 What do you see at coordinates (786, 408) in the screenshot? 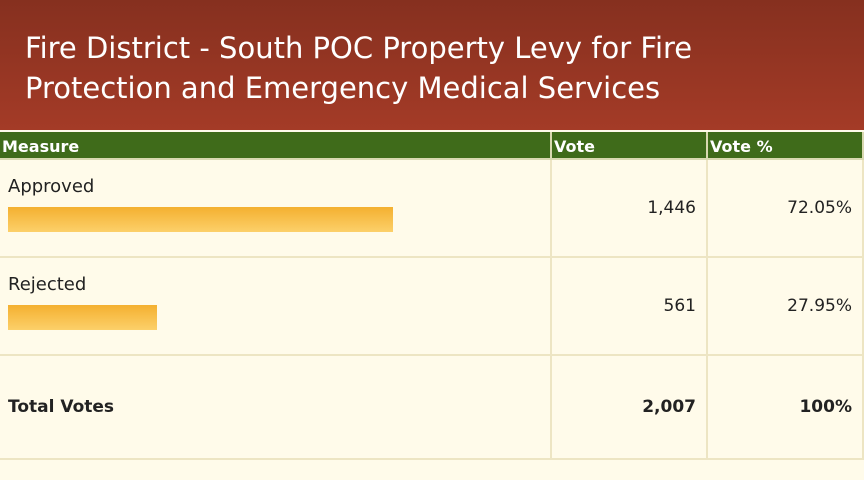
I see `total-percent-cell: 100%` at bounding box center [786, 408].